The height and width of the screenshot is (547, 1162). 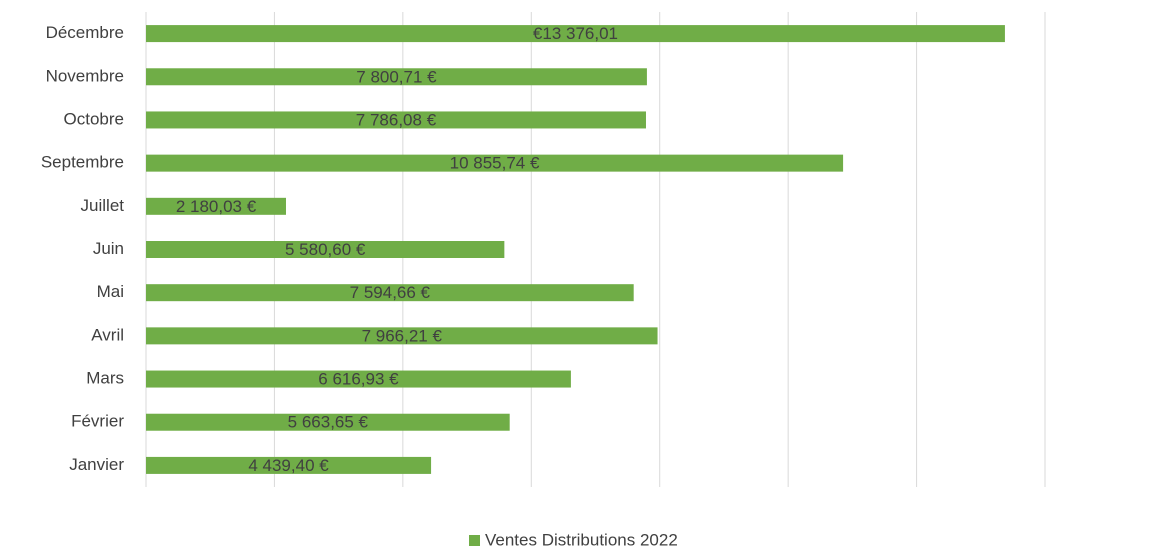 I want to click on data-label: 7 966,21 €, so click(x=402, y=335).